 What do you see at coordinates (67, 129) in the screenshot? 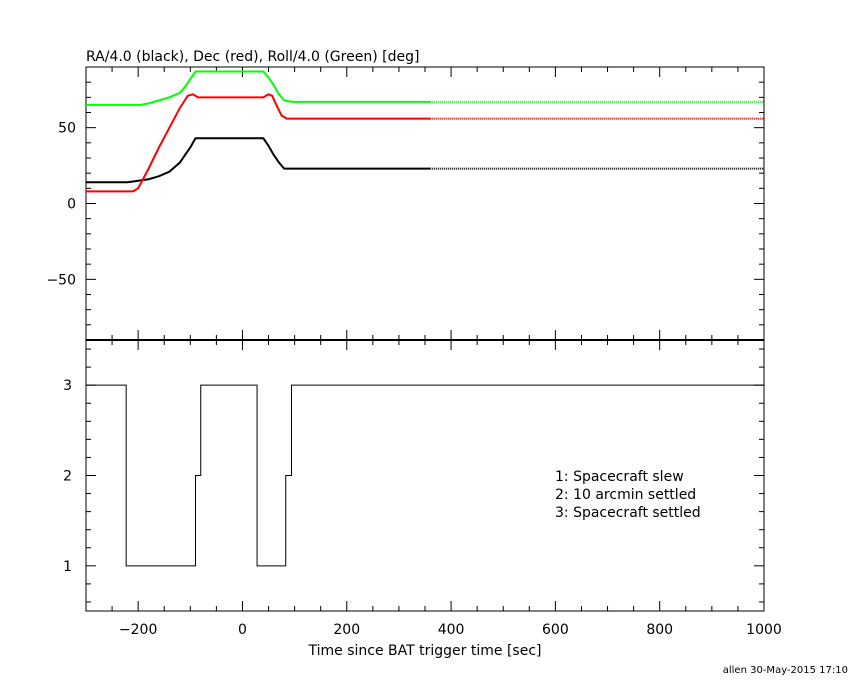
I see `top-y-tick-label: 50` at bounding box center [67, 129].